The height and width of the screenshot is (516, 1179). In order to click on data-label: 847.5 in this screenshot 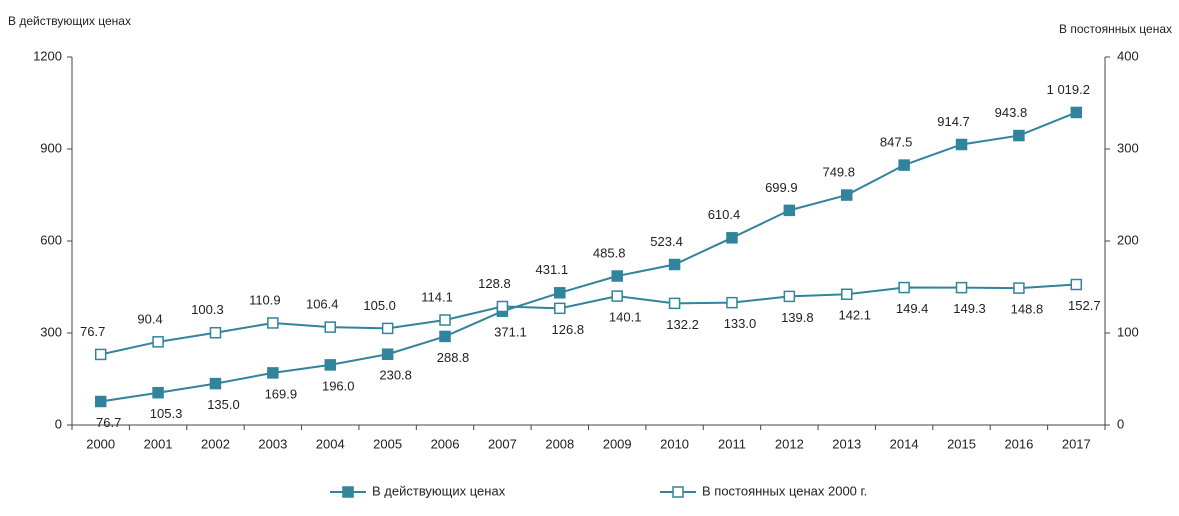, I will do `click(896, 142)`.